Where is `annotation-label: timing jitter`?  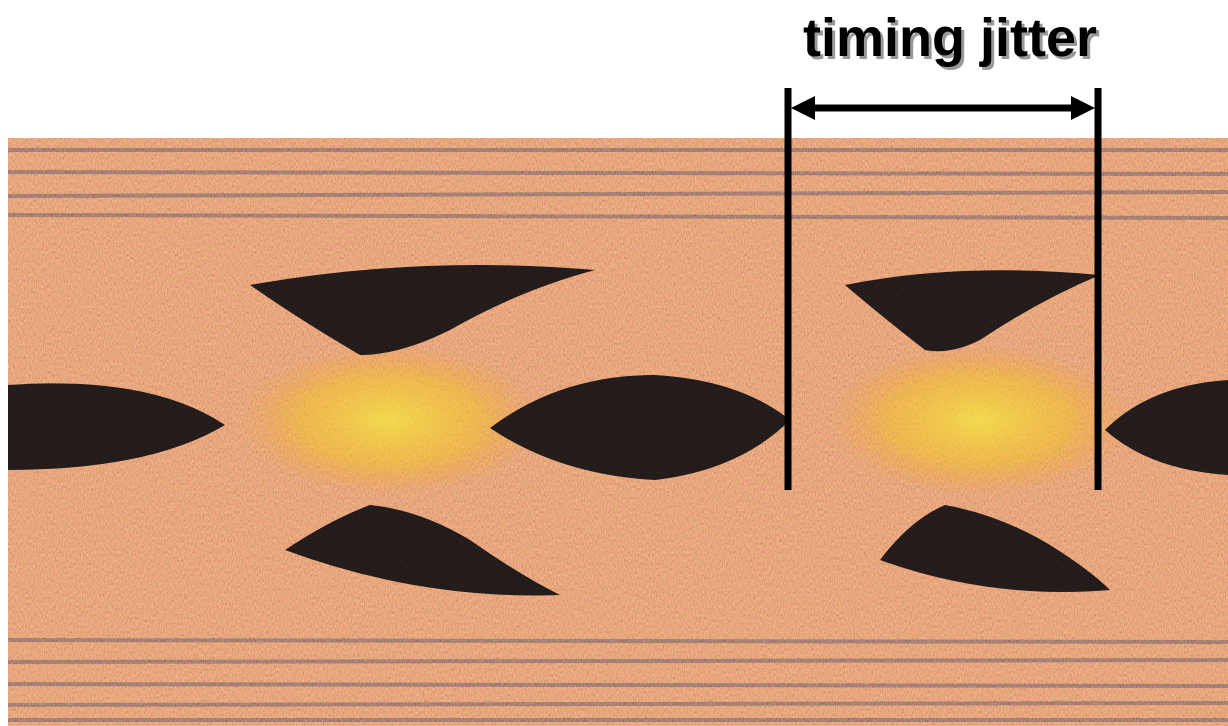 annotation-label: timing jitter is located at coordinates (950, 38).